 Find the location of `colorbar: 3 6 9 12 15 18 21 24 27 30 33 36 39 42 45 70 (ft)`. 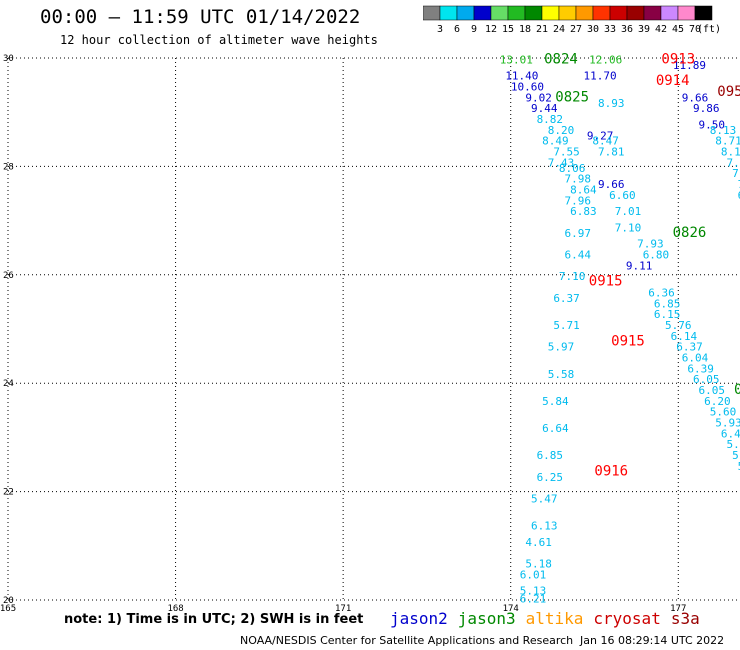

colorbar: 3 6 9 12 15 18 21 24 27 30 33 36 39 42 45 70 (ft) is located at coordinates (572, 23).